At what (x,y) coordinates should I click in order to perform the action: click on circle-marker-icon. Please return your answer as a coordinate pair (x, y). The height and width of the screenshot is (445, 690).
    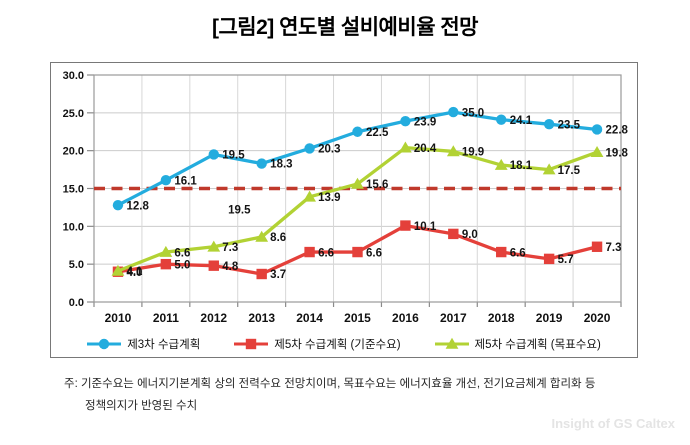
    Looking at the image, I should click on (104, 344).